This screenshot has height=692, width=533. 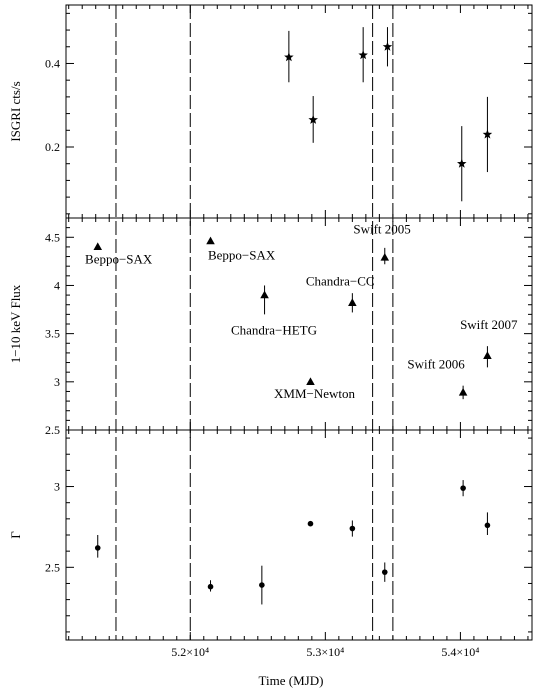 What do you see at coordinates (381, 228) in the screenshot?
I see `observation-label: Swift 2005` at bounding box center [381, 228].